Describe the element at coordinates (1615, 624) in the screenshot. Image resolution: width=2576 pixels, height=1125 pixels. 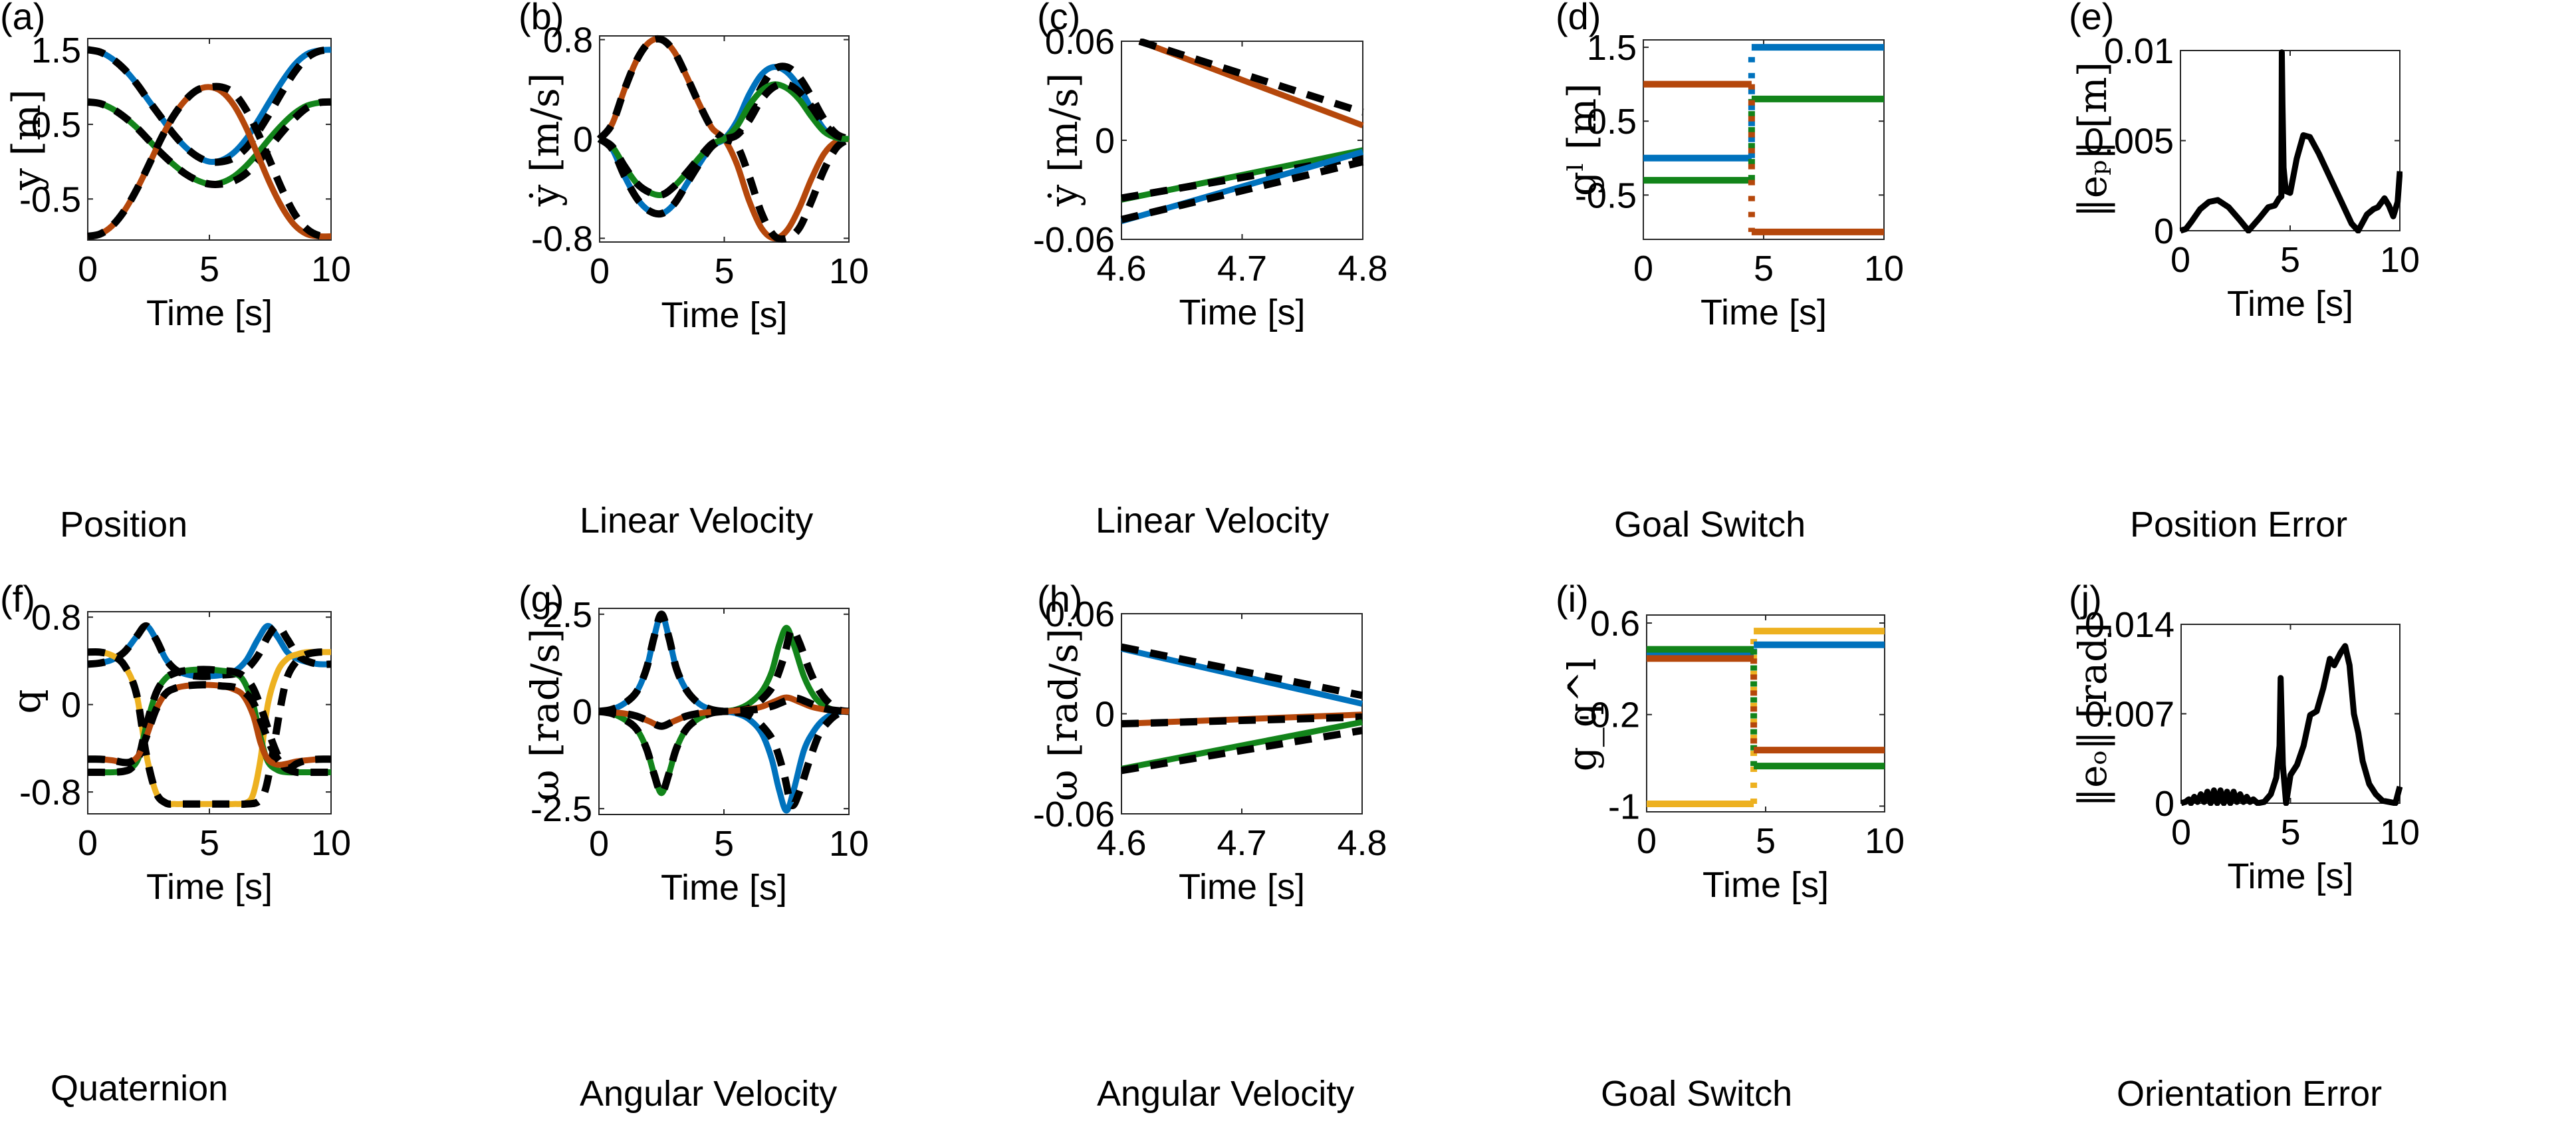
I see `y-tick-label: 0.6` at that location.